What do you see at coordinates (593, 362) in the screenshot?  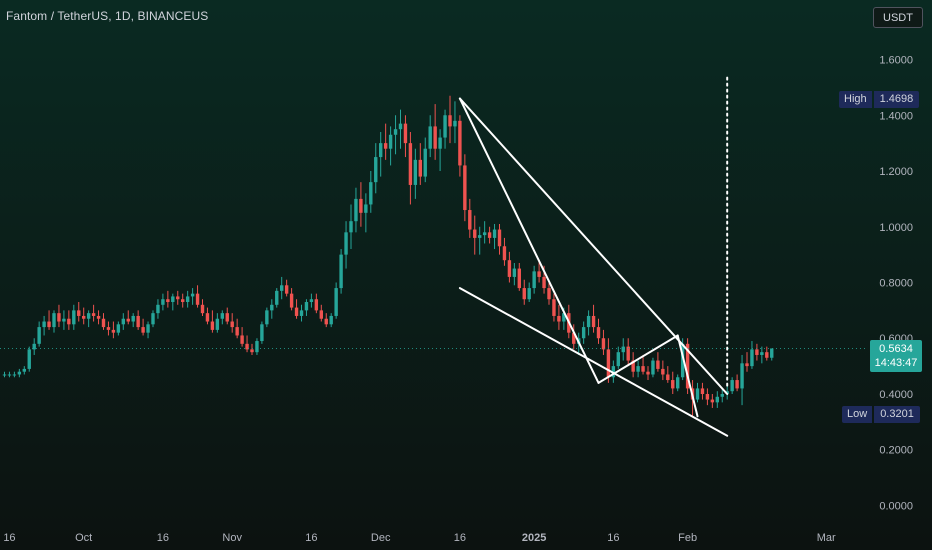 I see `lower-trendline` at bounding box center [593, 362].